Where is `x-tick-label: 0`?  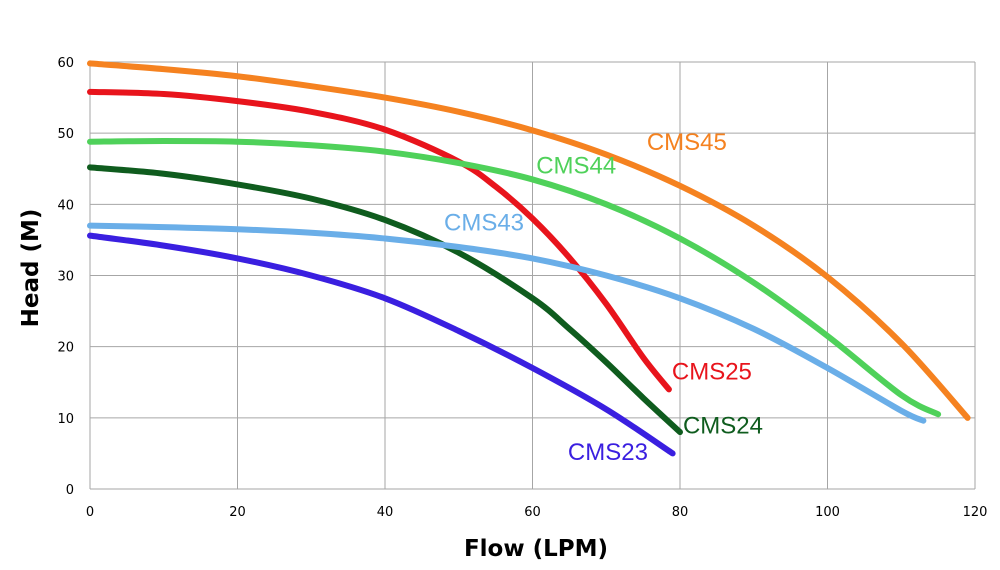 x-tick-label: 0 is located at coordinates (90, 512).